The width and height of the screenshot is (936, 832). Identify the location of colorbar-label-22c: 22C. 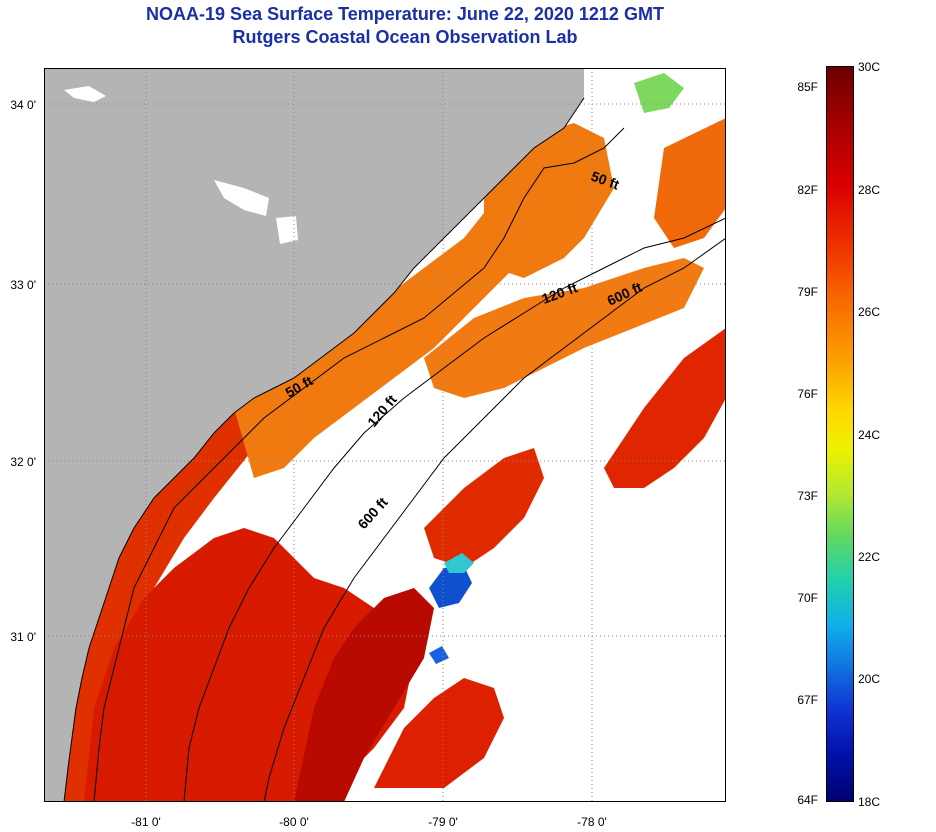
(869, 557).